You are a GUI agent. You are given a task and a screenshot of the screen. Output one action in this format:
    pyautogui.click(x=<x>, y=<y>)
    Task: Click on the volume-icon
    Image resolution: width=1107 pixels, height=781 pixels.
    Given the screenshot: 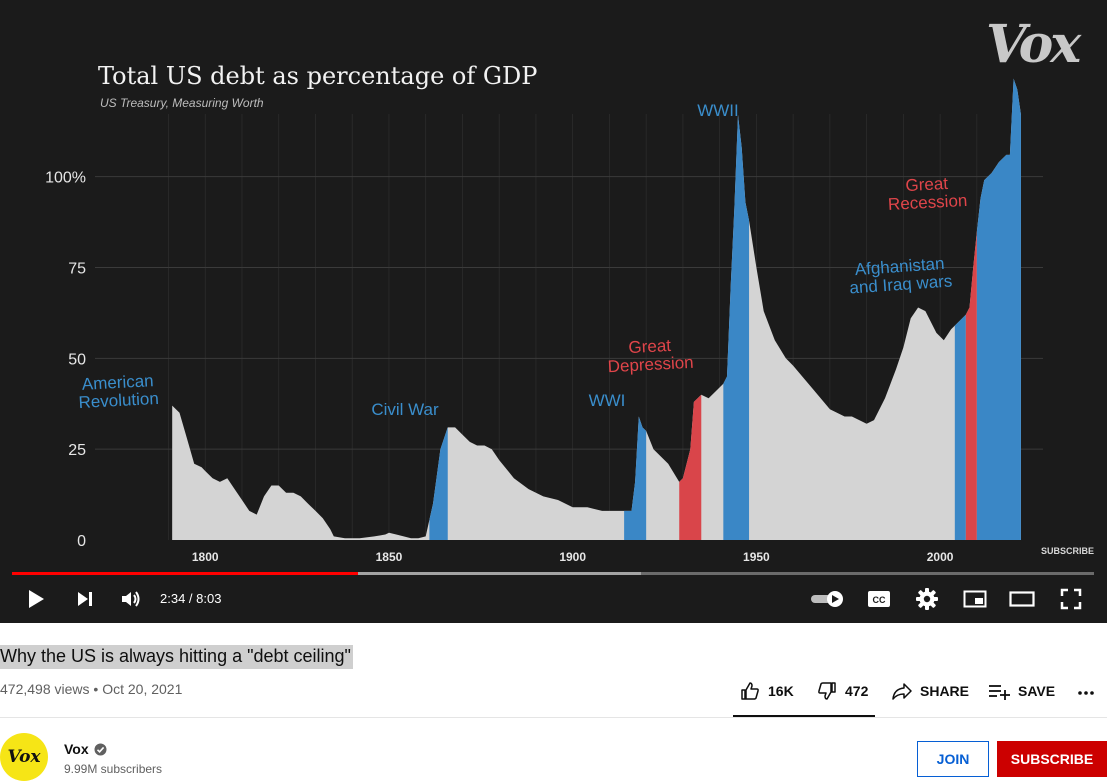 What is the action you would take?
    pyautogui.click(x=131, y=599)
    